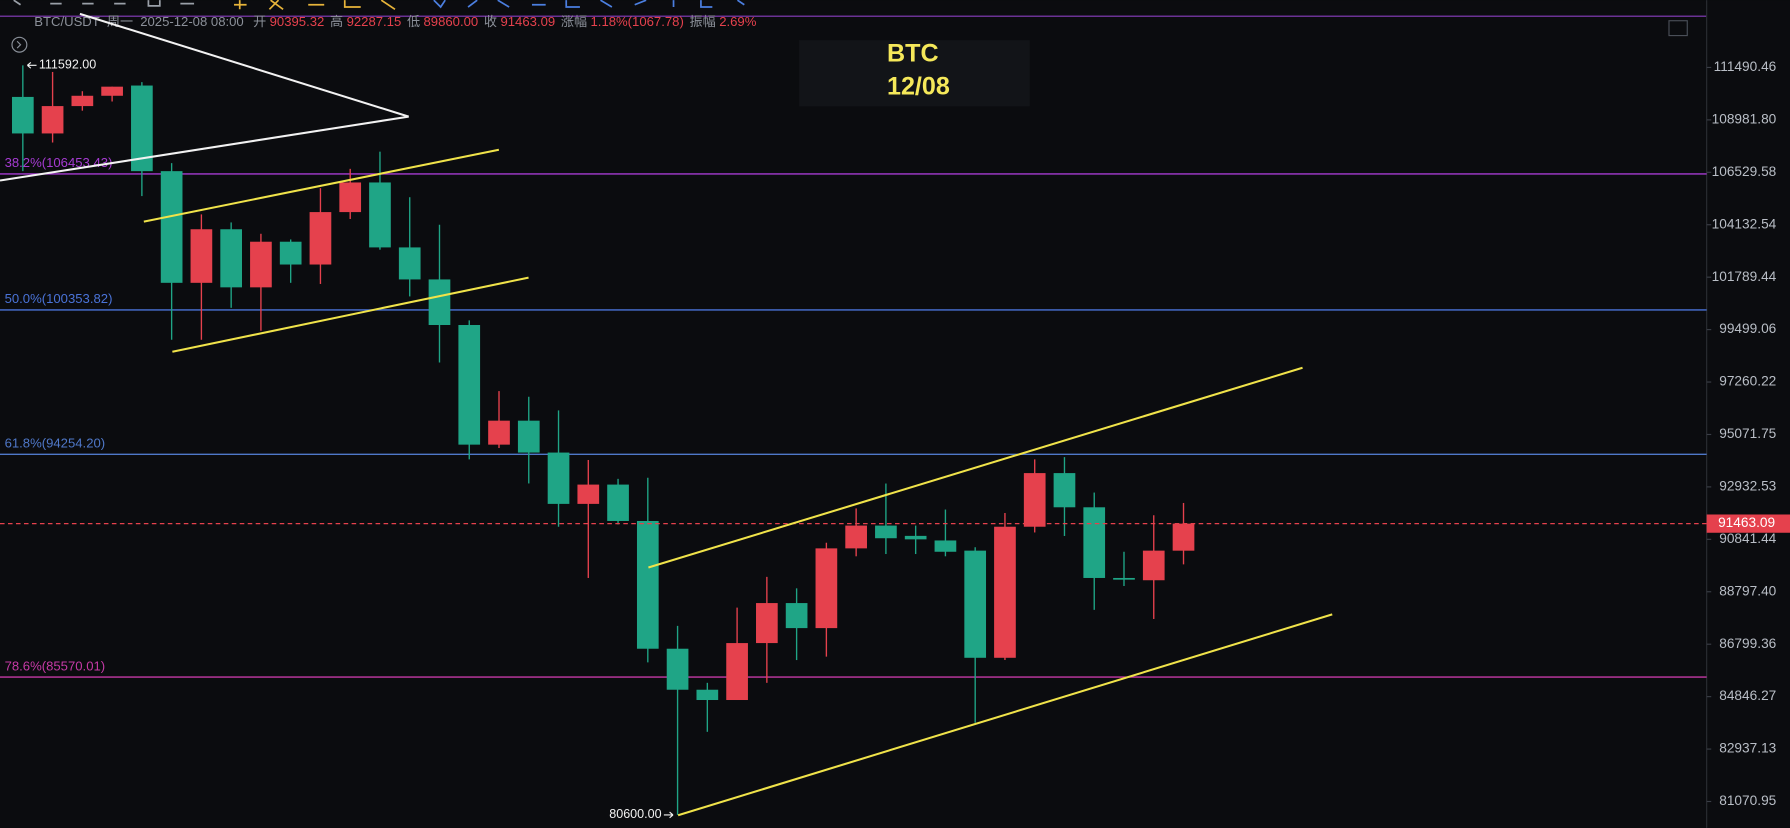  I want to click on y-tick-label: 92932.53, so click(1747, 486).